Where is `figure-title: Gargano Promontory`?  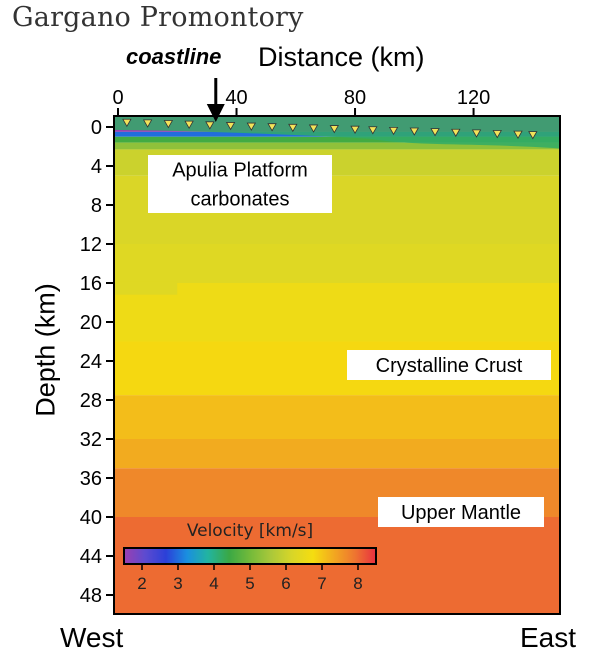 figure-title: Gargano Promontory is located at coordinates (158, 17).